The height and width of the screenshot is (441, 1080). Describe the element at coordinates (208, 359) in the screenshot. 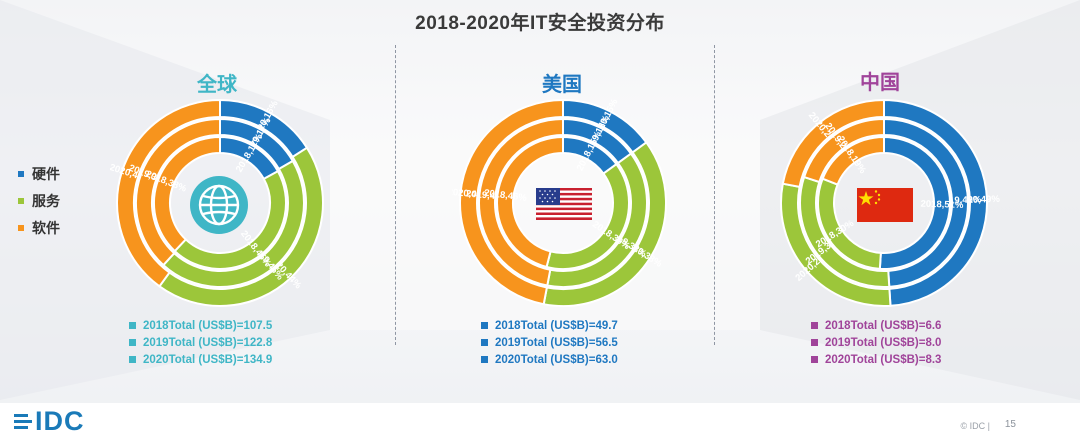

I see `total-text: 2020Total (US$B)=134.9` at that location.